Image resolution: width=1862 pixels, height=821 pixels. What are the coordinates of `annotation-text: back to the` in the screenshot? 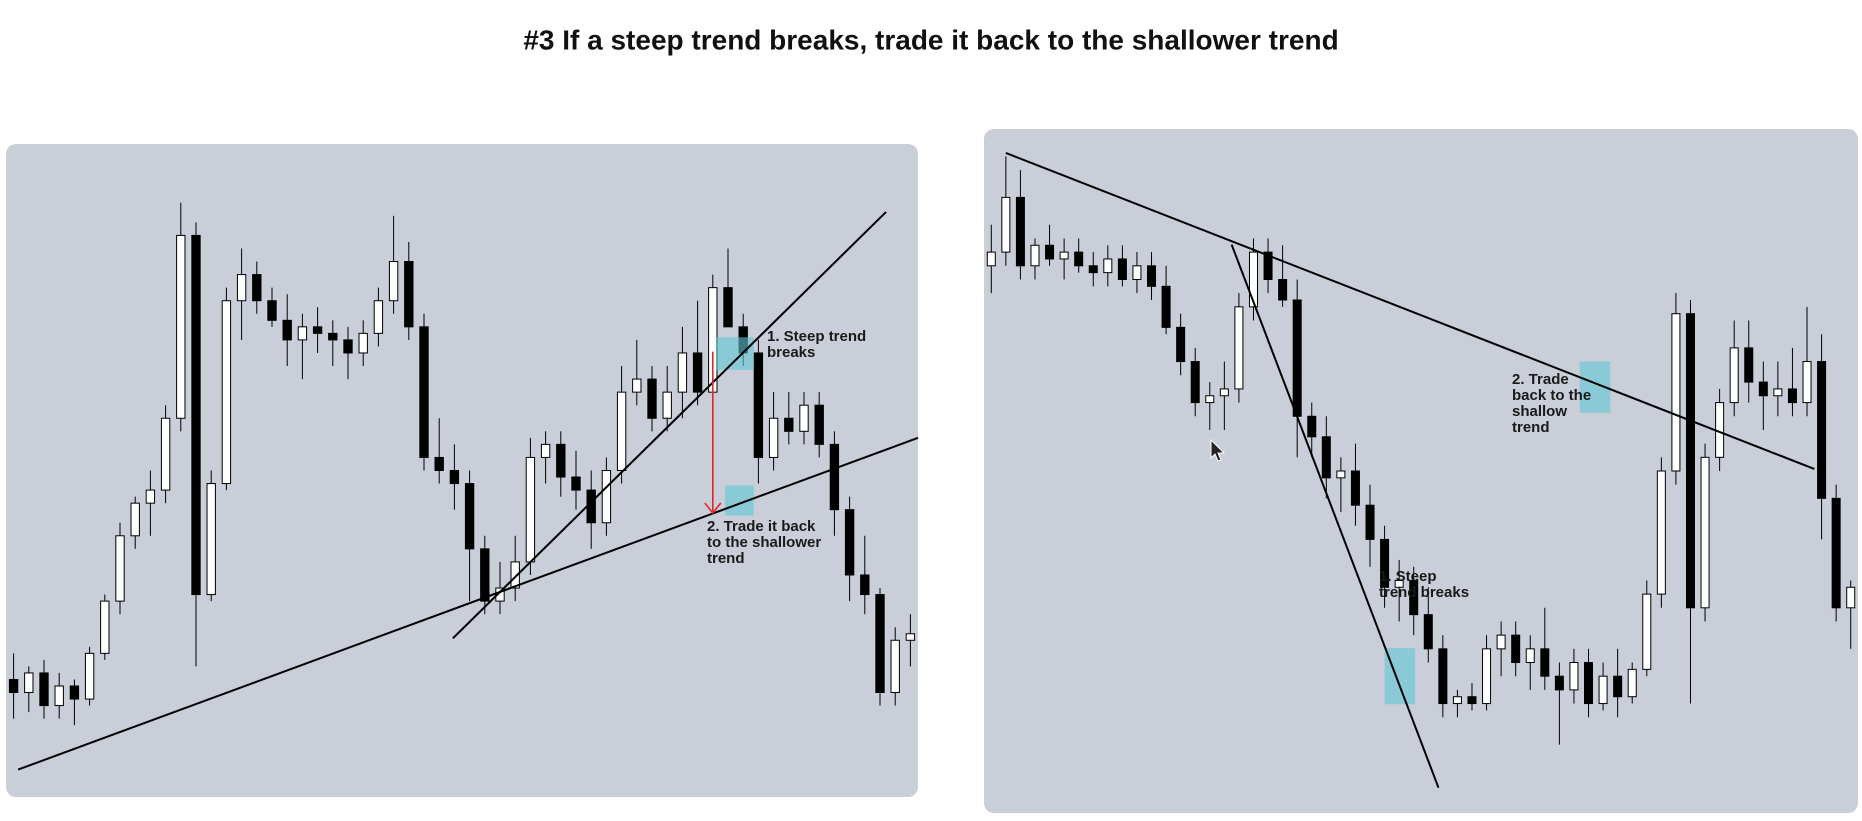 It's located at (1551, 395).